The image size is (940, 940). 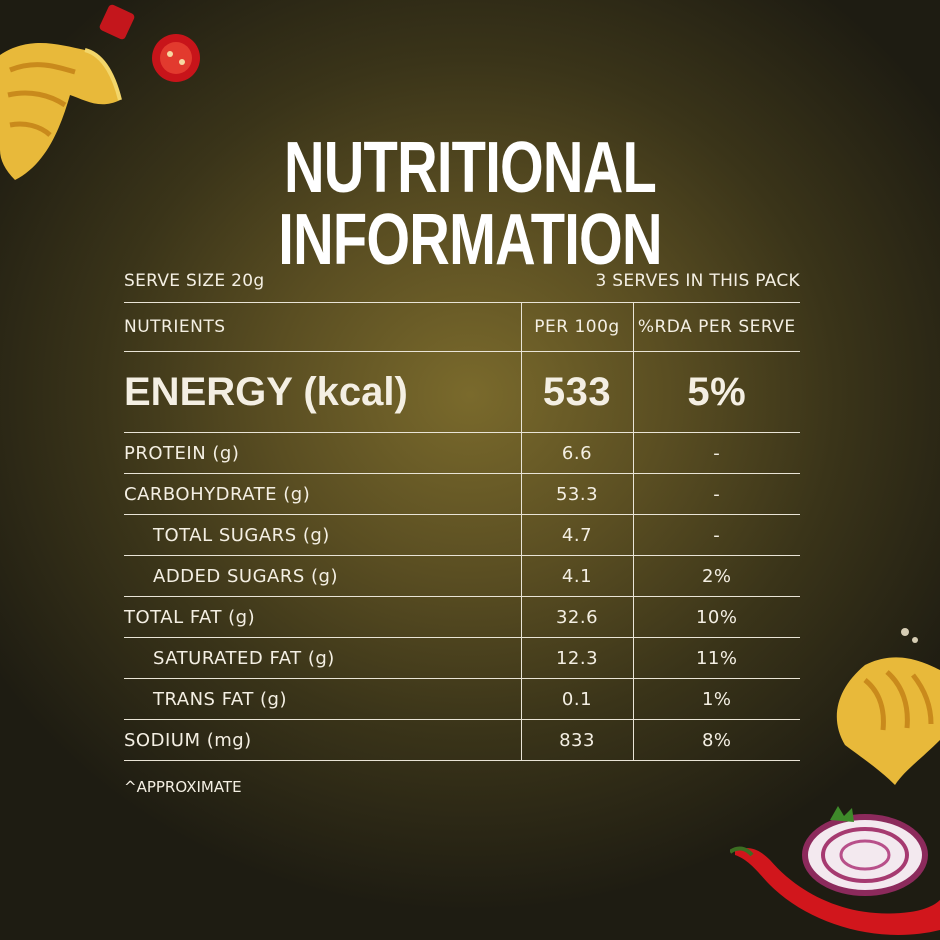 What do you see at coordinates (888, 706) in the screenshot?
I see `snack-chip-image-right` at bounding box center [888, 706].